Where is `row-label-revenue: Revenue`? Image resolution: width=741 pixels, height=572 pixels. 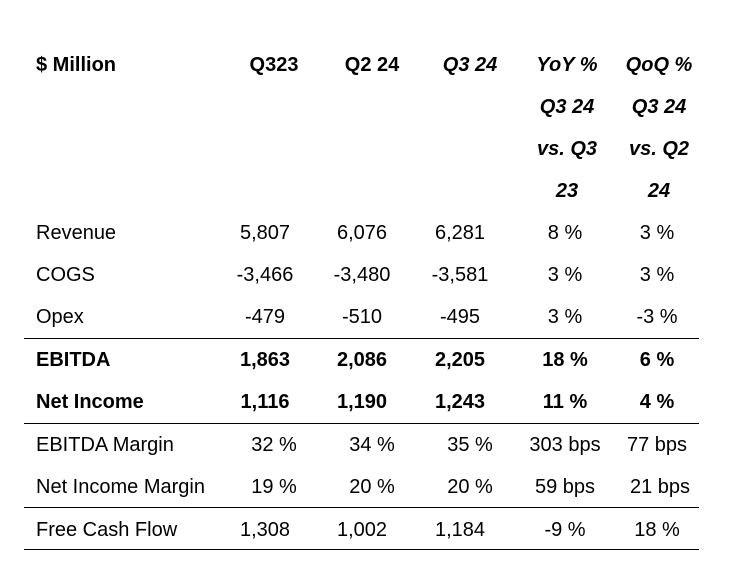 row-label-revenue: Revenue is located at coordinates (76, 233).